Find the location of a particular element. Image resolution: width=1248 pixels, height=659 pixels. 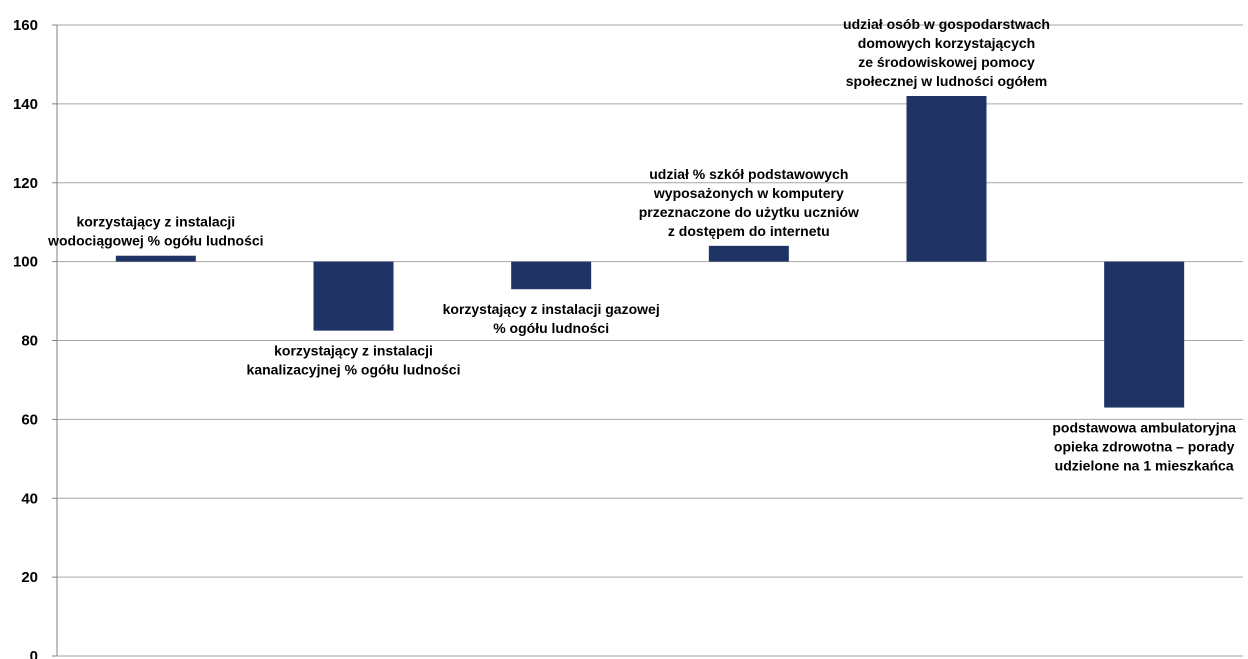

y-tick-label: 80 is located at coordinates (29, 341).